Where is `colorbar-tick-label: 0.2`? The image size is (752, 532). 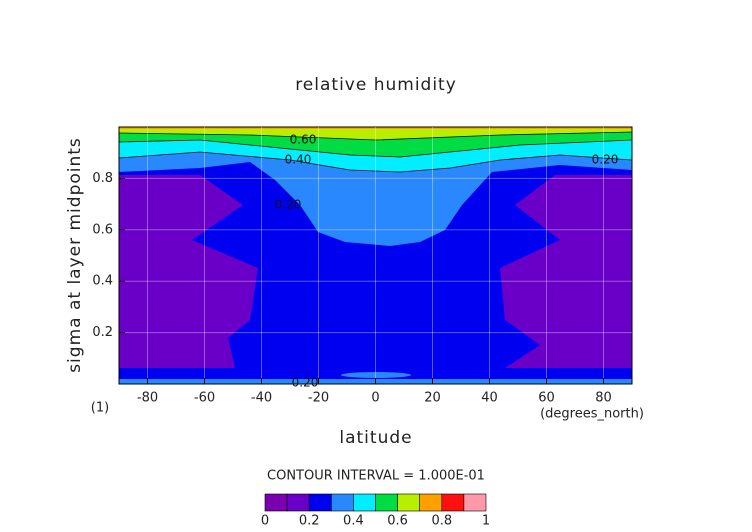 colorbar-tick-label: 0.2 is located at coordinates (309, 521).